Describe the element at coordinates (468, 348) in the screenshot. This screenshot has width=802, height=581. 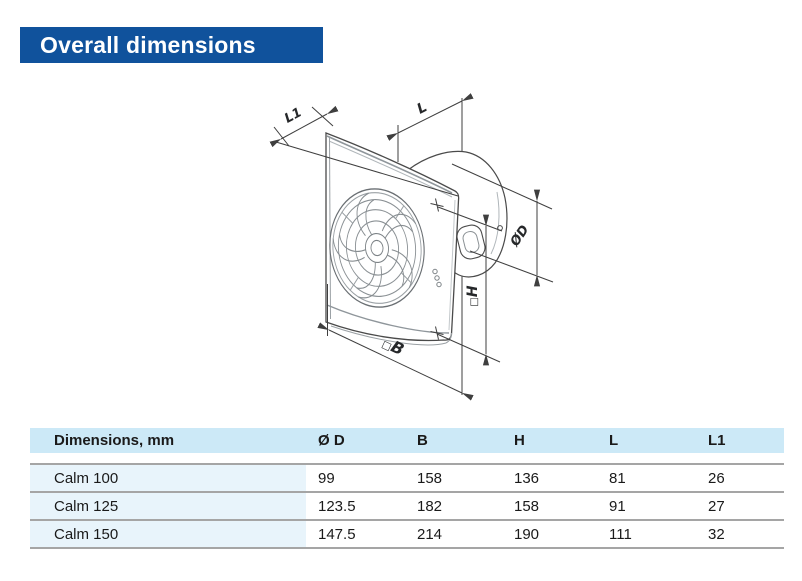
I see `extension-line-h-bottom` at that location.